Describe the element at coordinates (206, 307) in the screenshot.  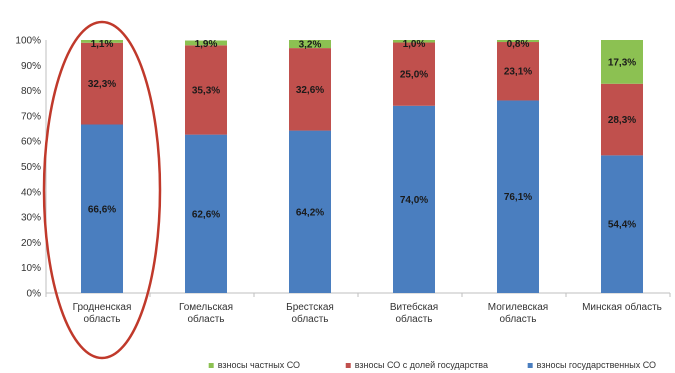
I see `x-category-label: Гомельская` at that location.